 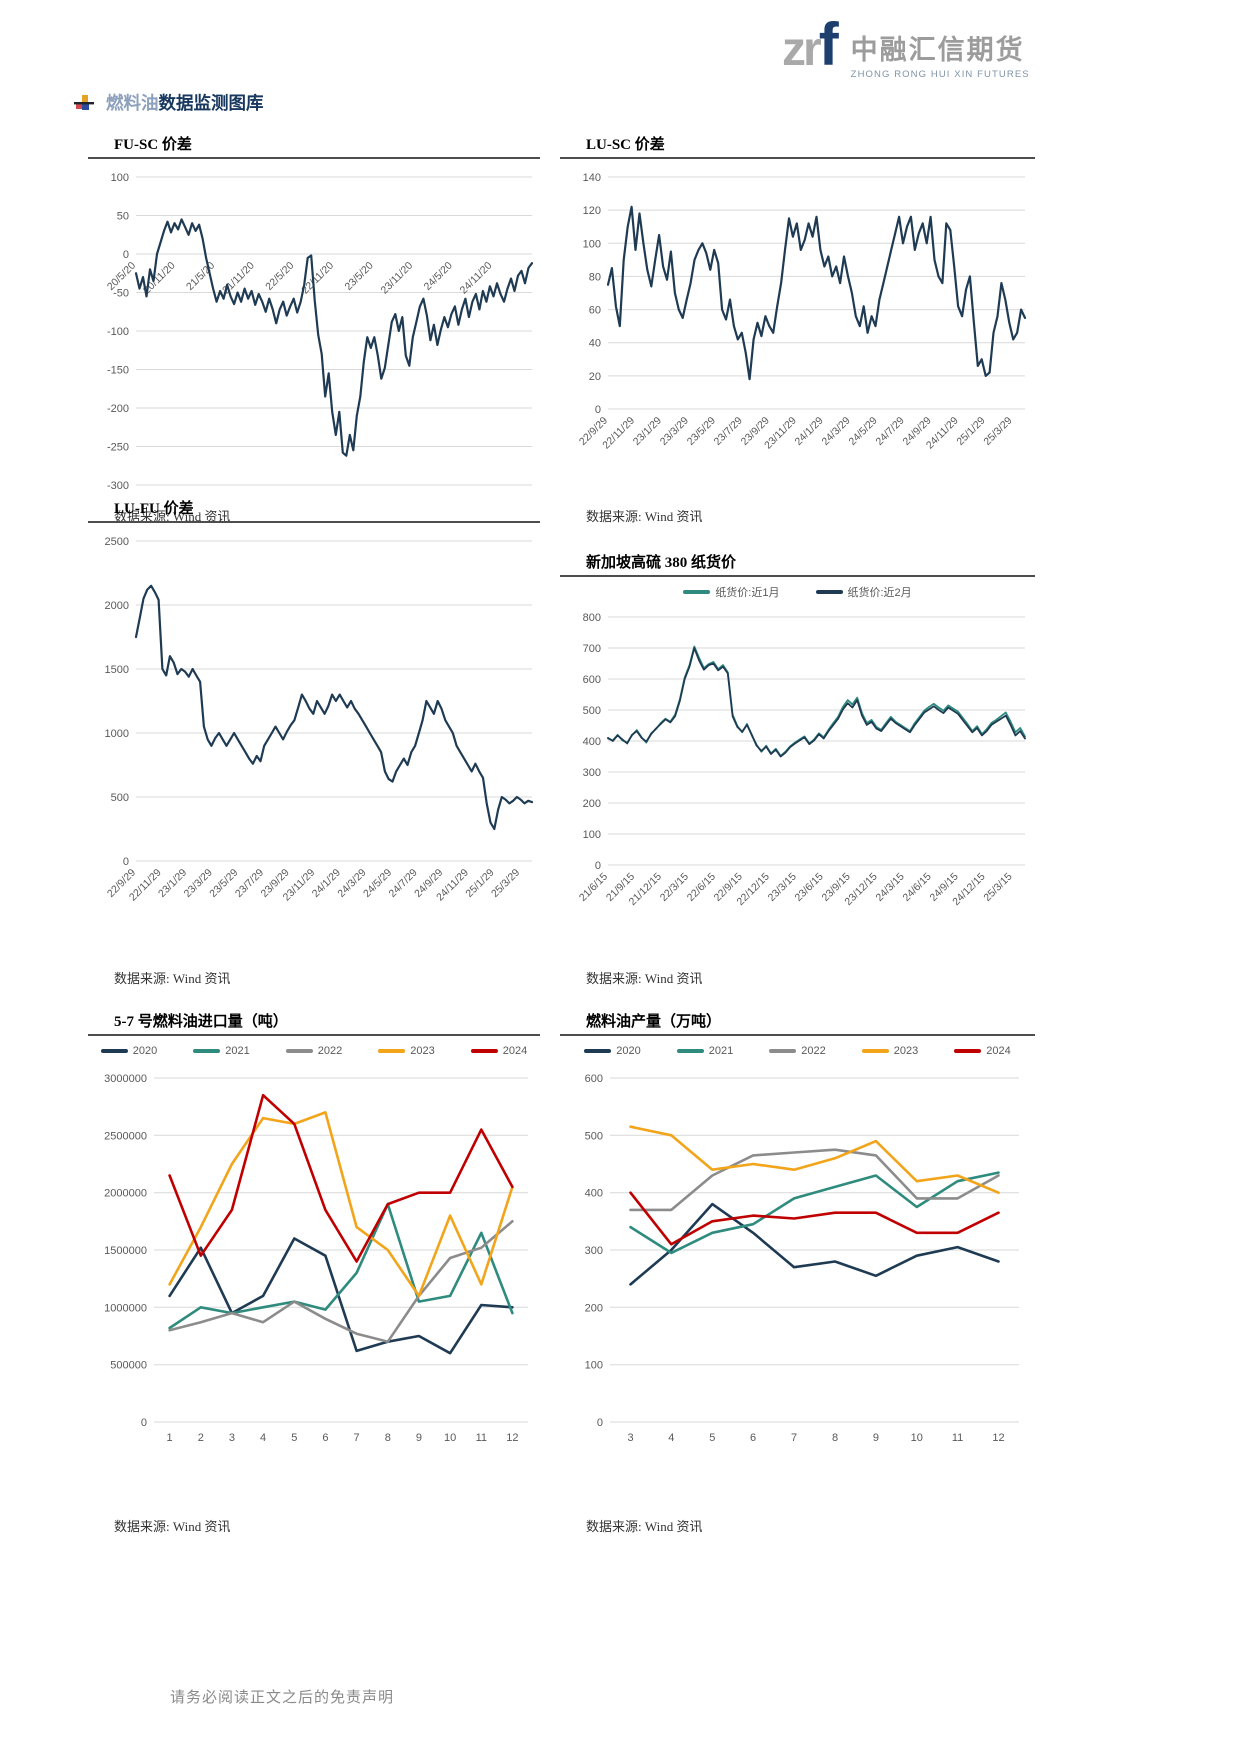 I want to click on svg-text: 50, so click(x=123, y=217).